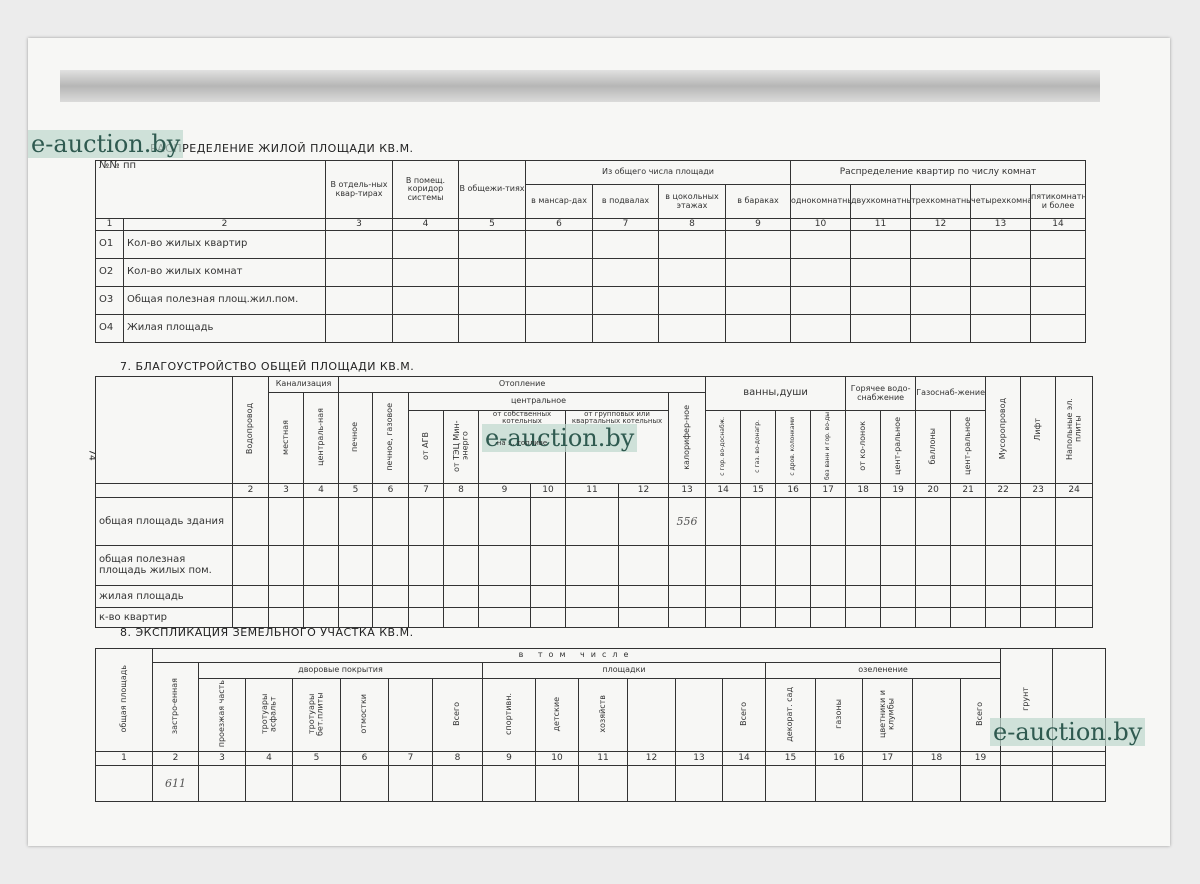  What do you see at coordinates (457, 714) in the screenshot?
I see `header-yard-total: Всего` at bounding box center [457, 714].